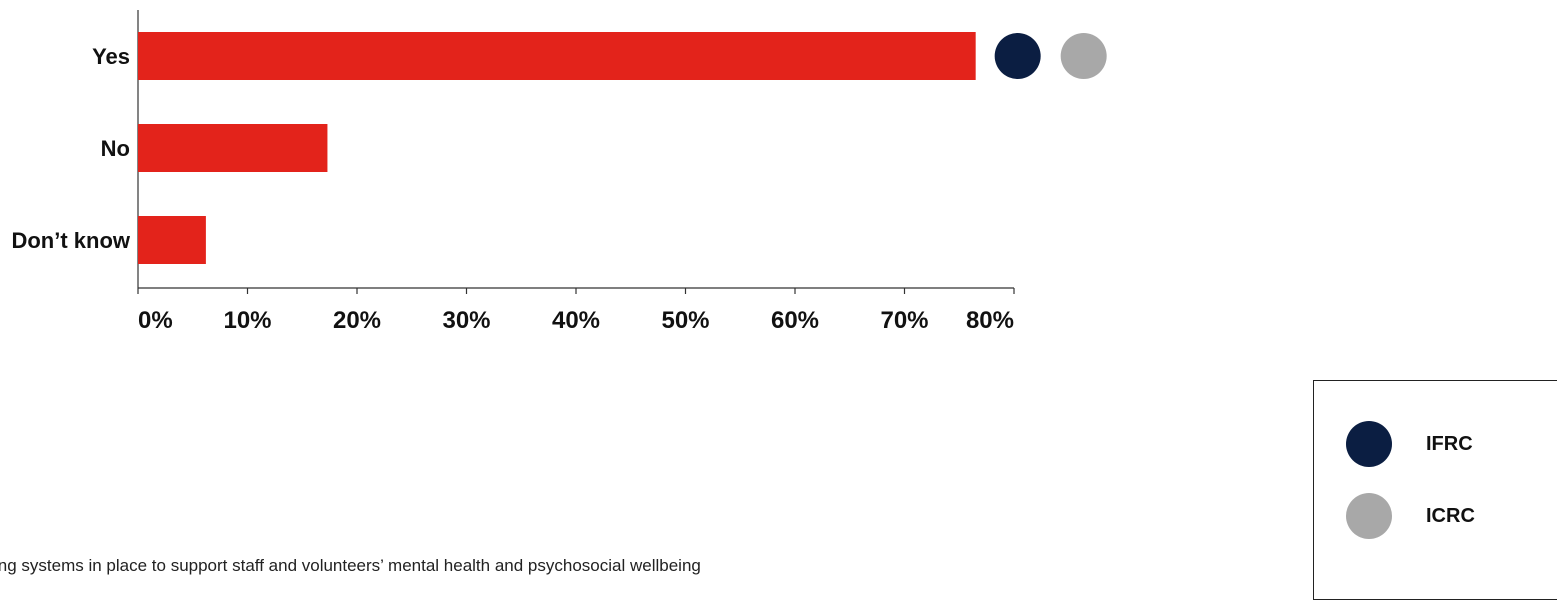  I want to click on x-tick-label: 0%, so click(155, 320).